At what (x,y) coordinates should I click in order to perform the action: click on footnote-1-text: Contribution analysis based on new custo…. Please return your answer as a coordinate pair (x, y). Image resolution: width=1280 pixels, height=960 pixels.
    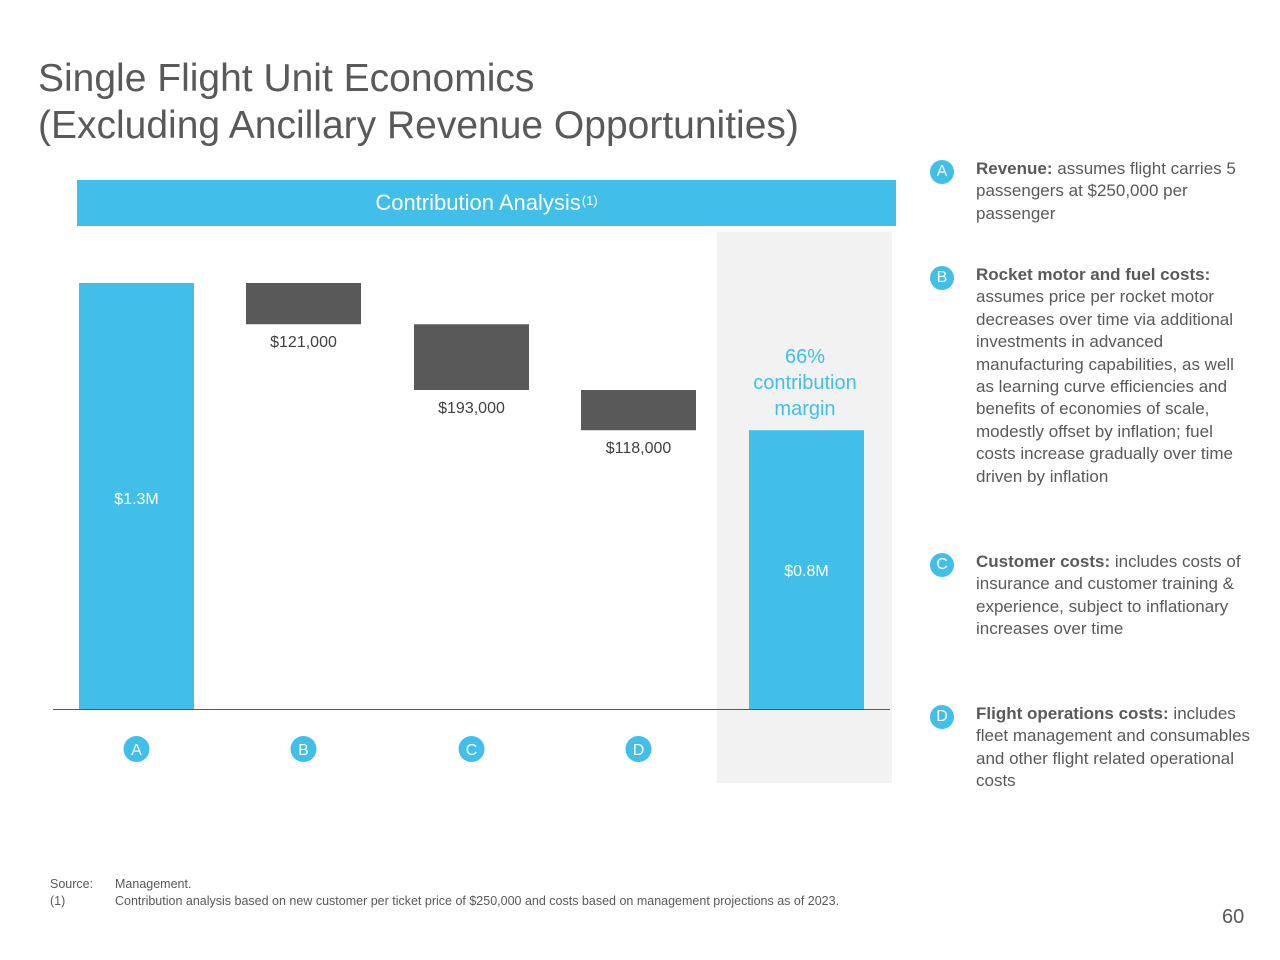
    Looking at the image, I should click on (477, 901).